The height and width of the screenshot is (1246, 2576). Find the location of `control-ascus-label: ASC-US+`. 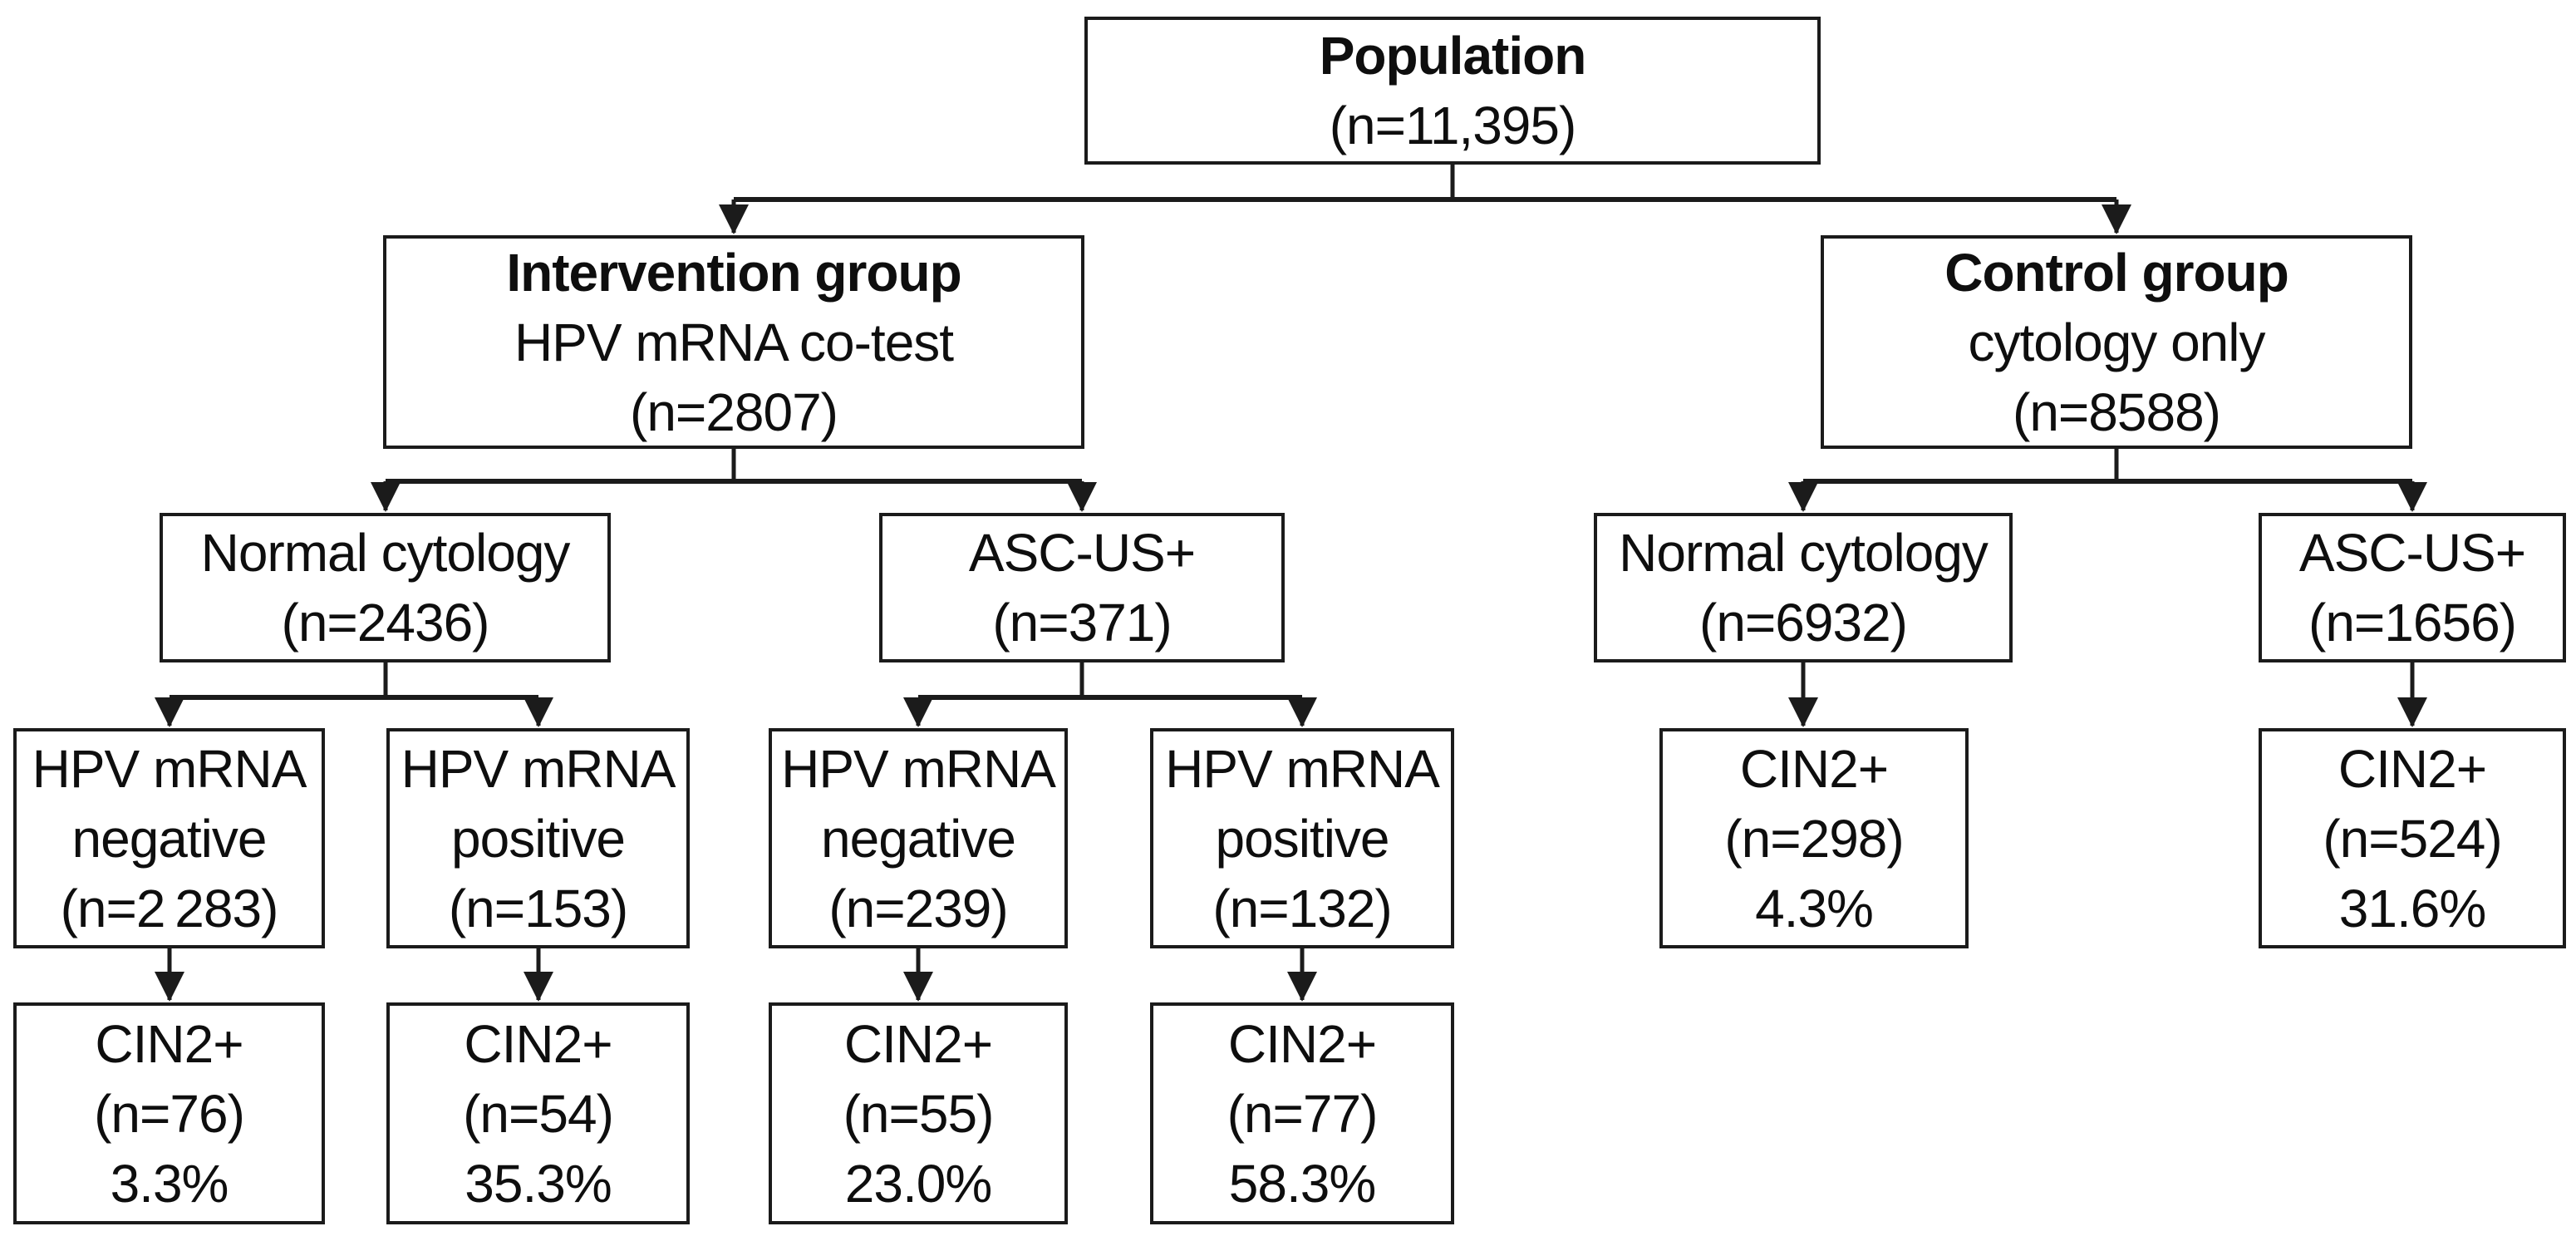

control-ascus-label: ASC-US+ is located at coordinates (2412, 553).